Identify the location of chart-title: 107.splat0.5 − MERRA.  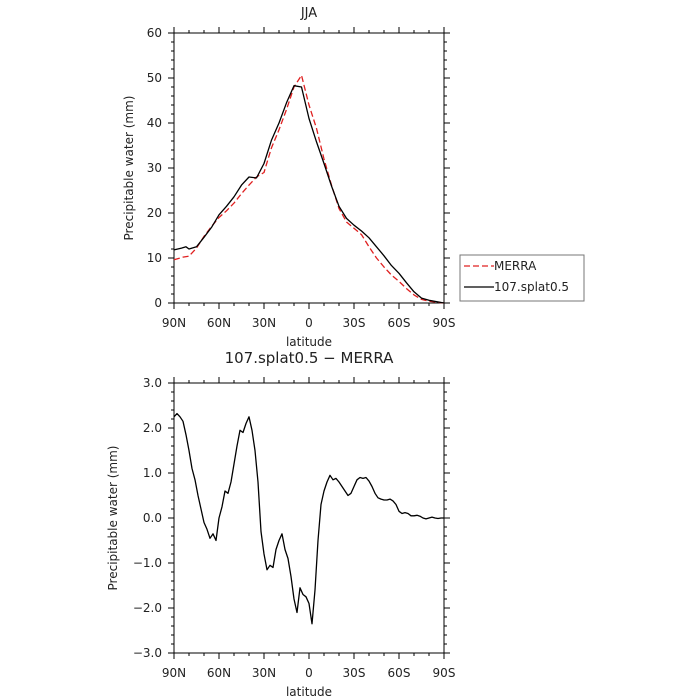
(310, 358).